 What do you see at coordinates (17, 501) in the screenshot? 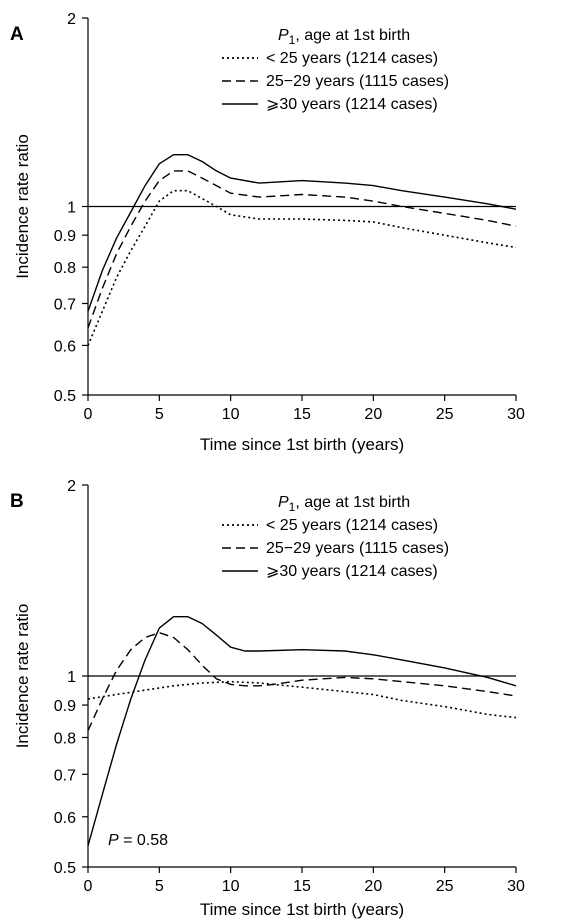
I see `panel-label: B` at bounding box center [17, 501].